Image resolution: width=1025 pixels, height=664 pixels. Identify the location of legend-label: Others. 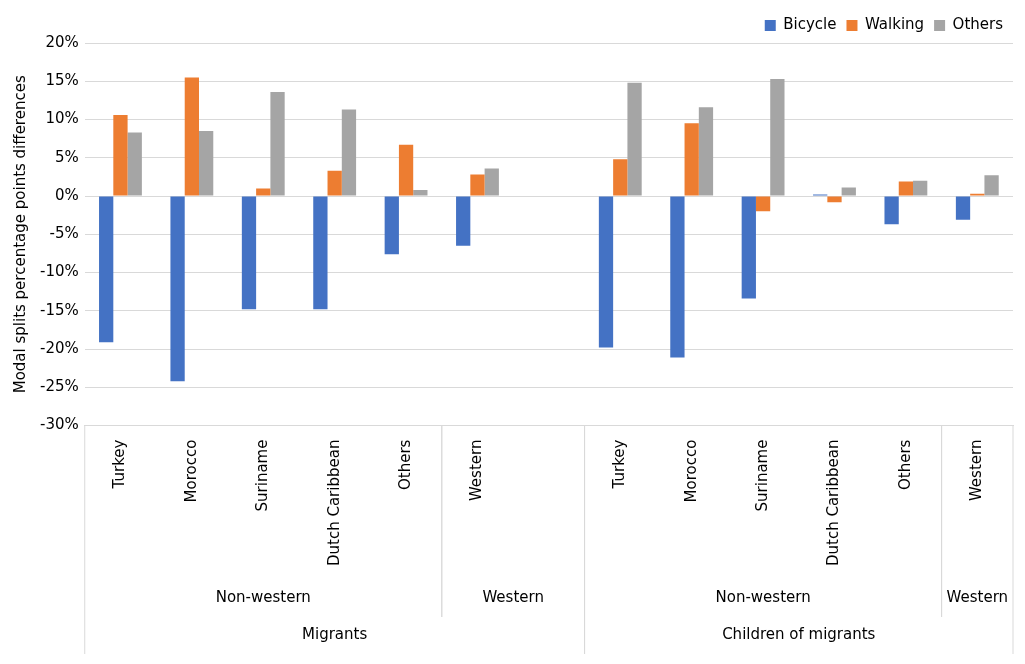
(978, 24).